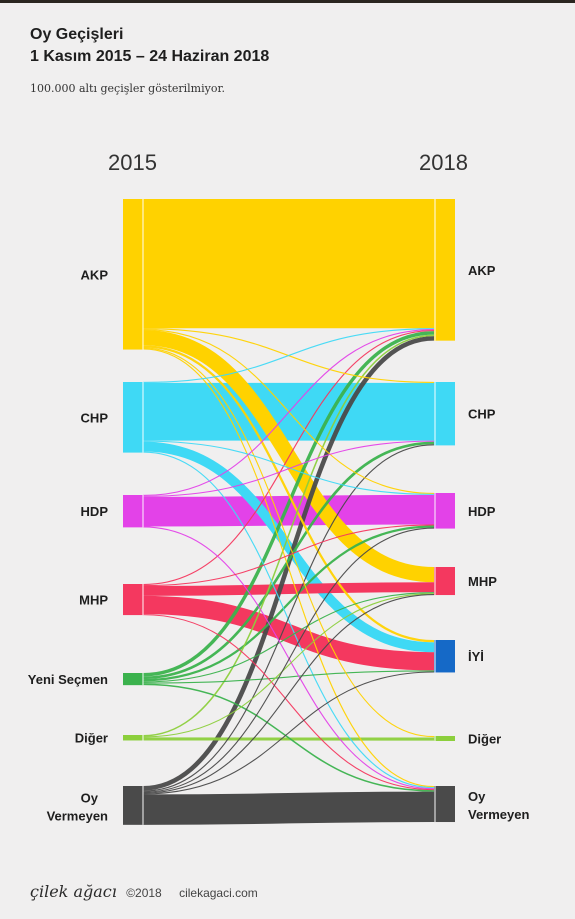 Image resolution: width=575 pixels, height=919 pixels. What do you see at coordinates (476, 656) in the screenshot?
I see `right-label-i-yi-: İYİ` at bounding box center [476, 656].